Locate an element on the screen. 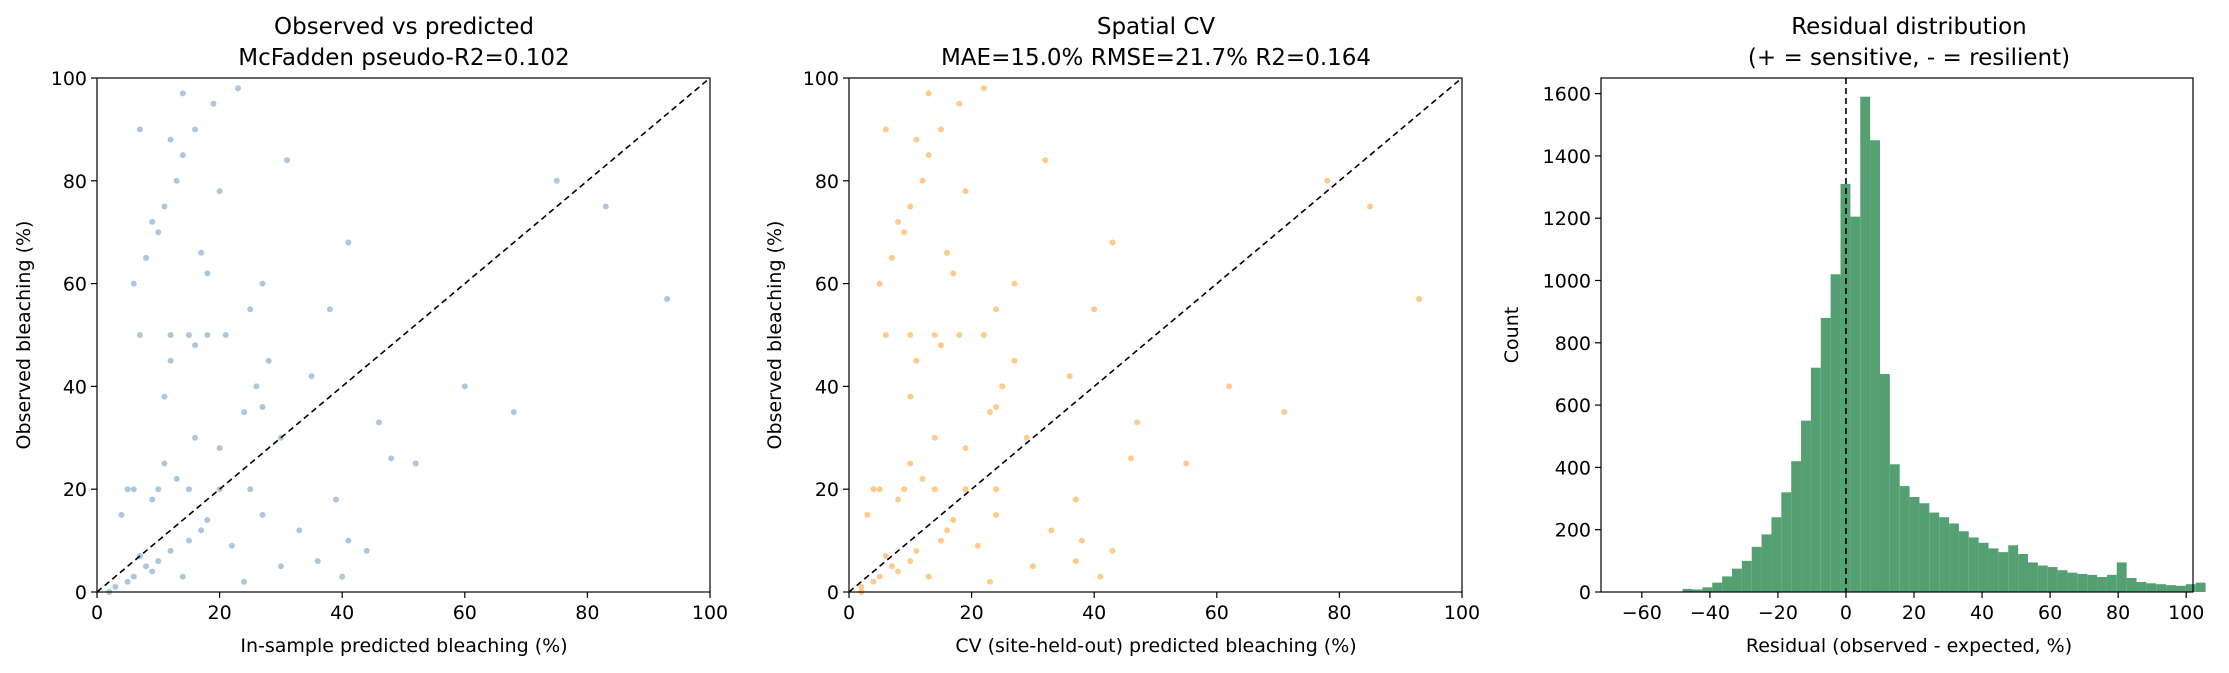 The image size is (2229, 673). x-axis-label: In-sample predicted bleaching (%) is located at coordinates (403, 646).